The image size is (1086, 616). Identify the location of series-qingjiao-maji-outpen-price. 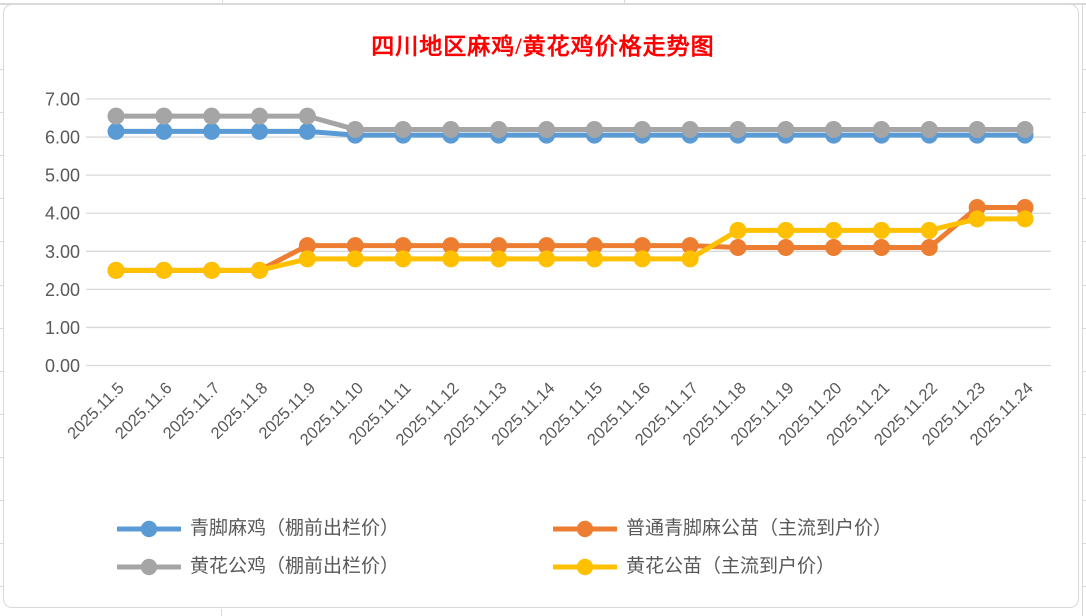
(570, 133).